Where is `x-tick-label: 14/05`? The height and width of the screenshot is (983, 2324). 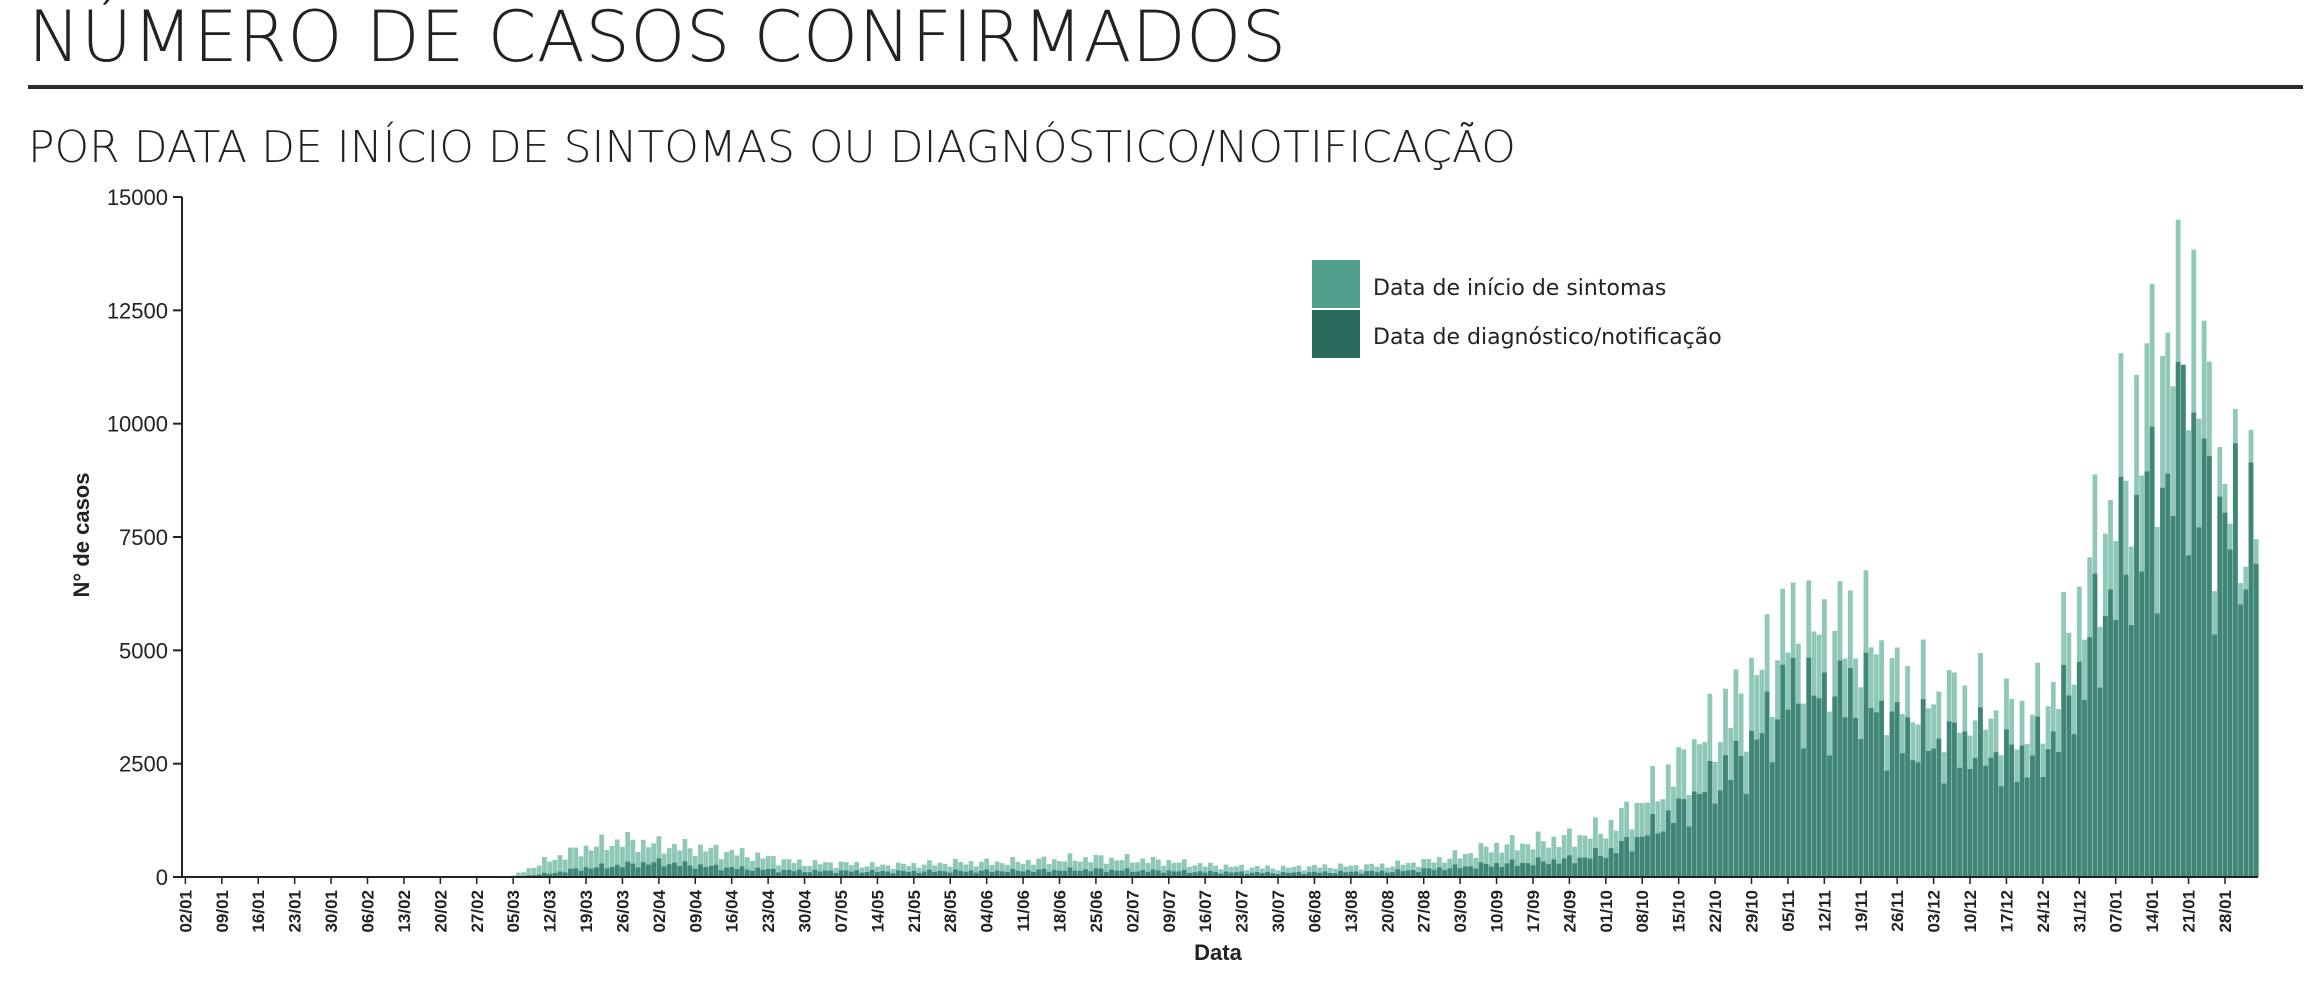 x-tick-label: 14/05 is located at coordinates (877, 911).